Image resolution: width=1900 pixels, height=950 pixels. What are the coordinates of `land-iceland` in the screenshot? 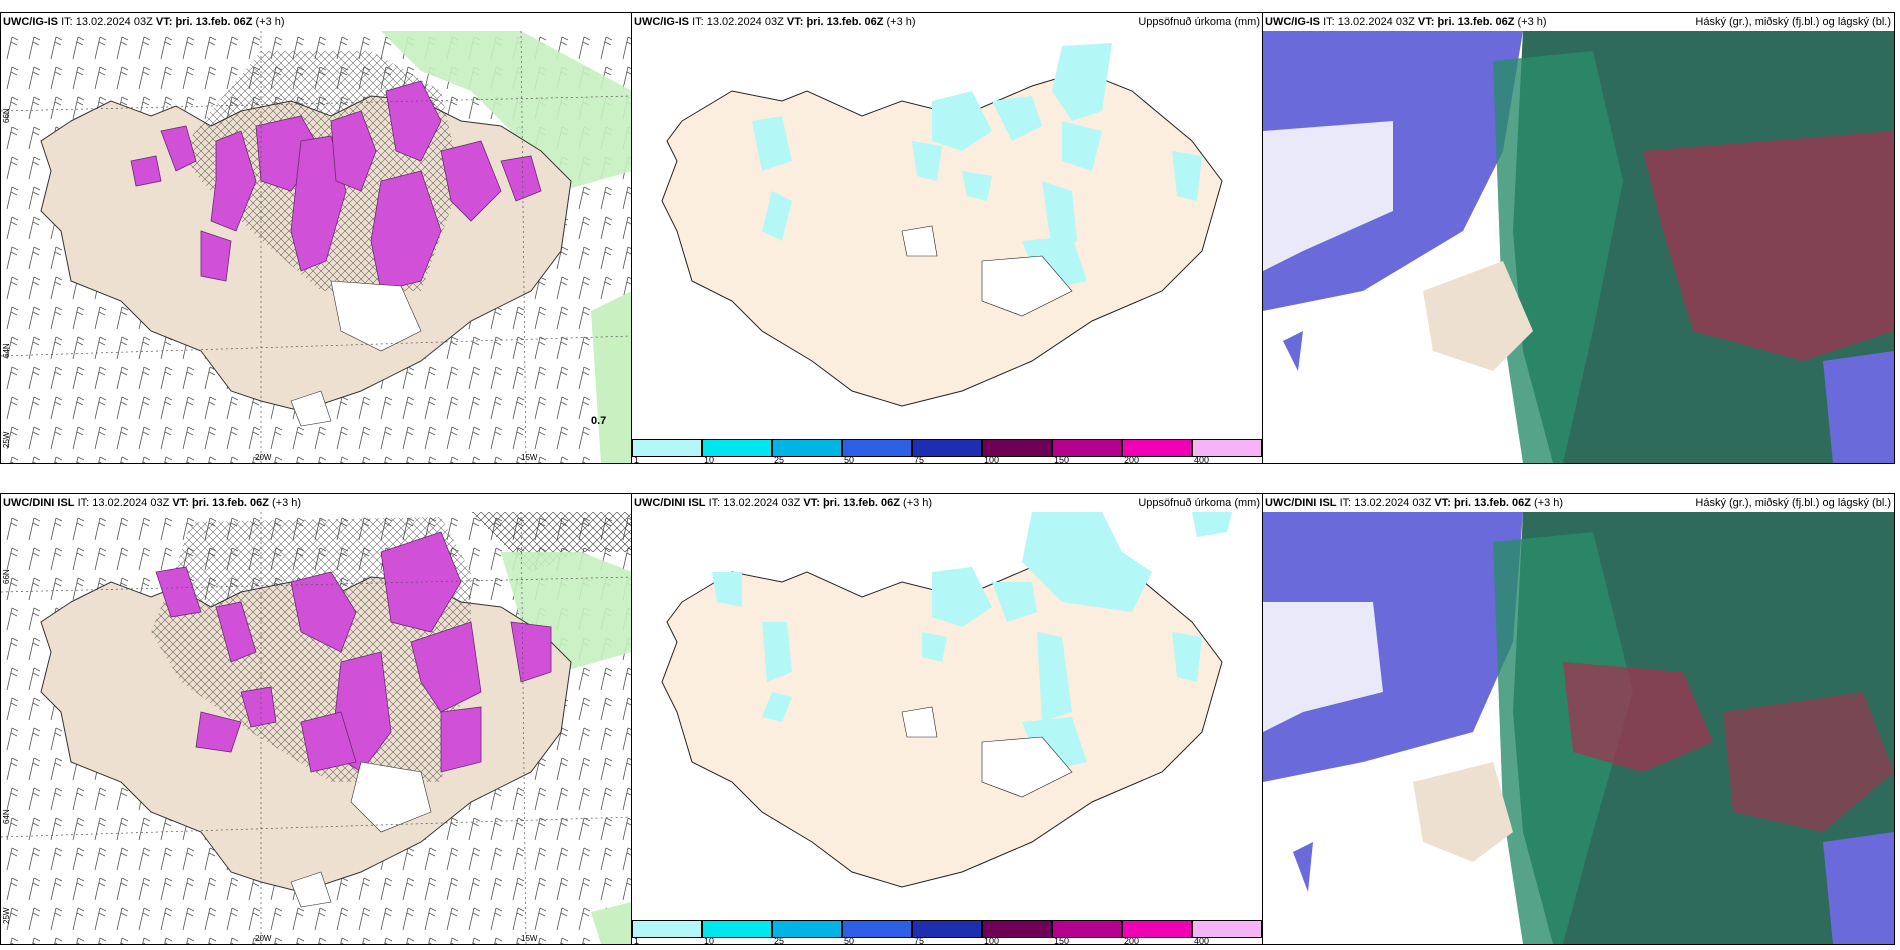 It's located at (942, 719).